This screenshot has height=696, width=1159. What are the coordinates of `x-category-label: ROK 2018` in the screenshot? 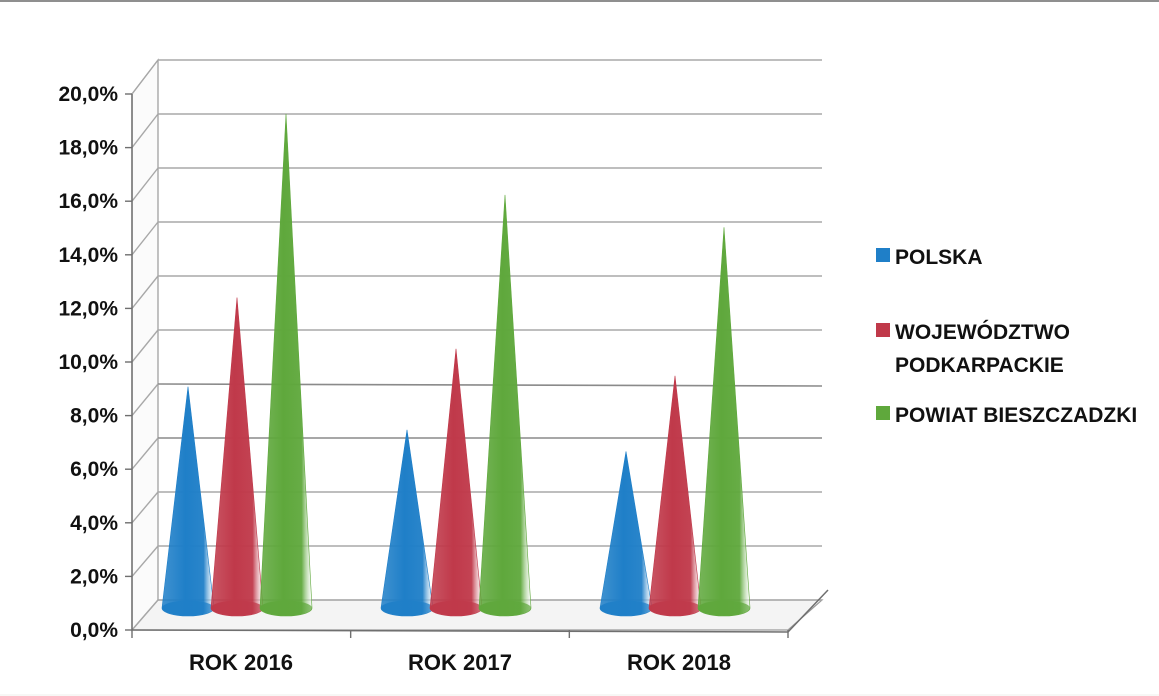 It's located at (679, 662).